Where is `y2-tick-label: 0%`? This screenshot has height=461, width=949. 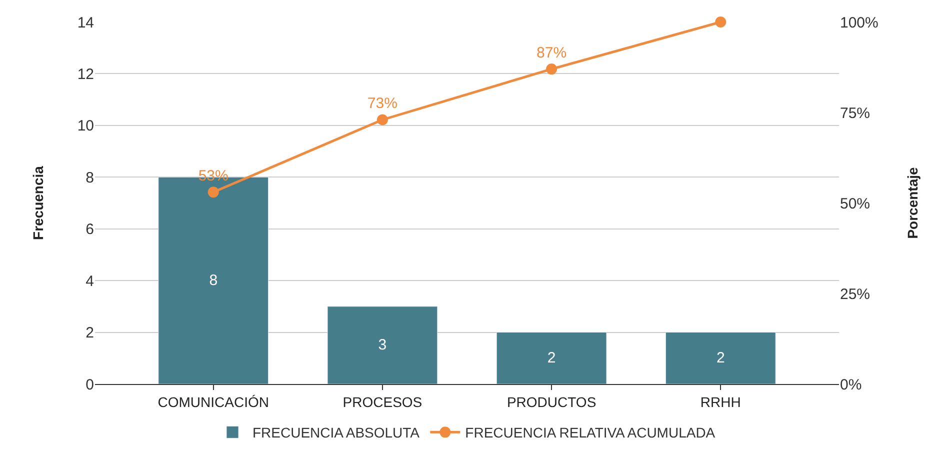 y2-tick-label: 0% is located at coordinates (851, 385).